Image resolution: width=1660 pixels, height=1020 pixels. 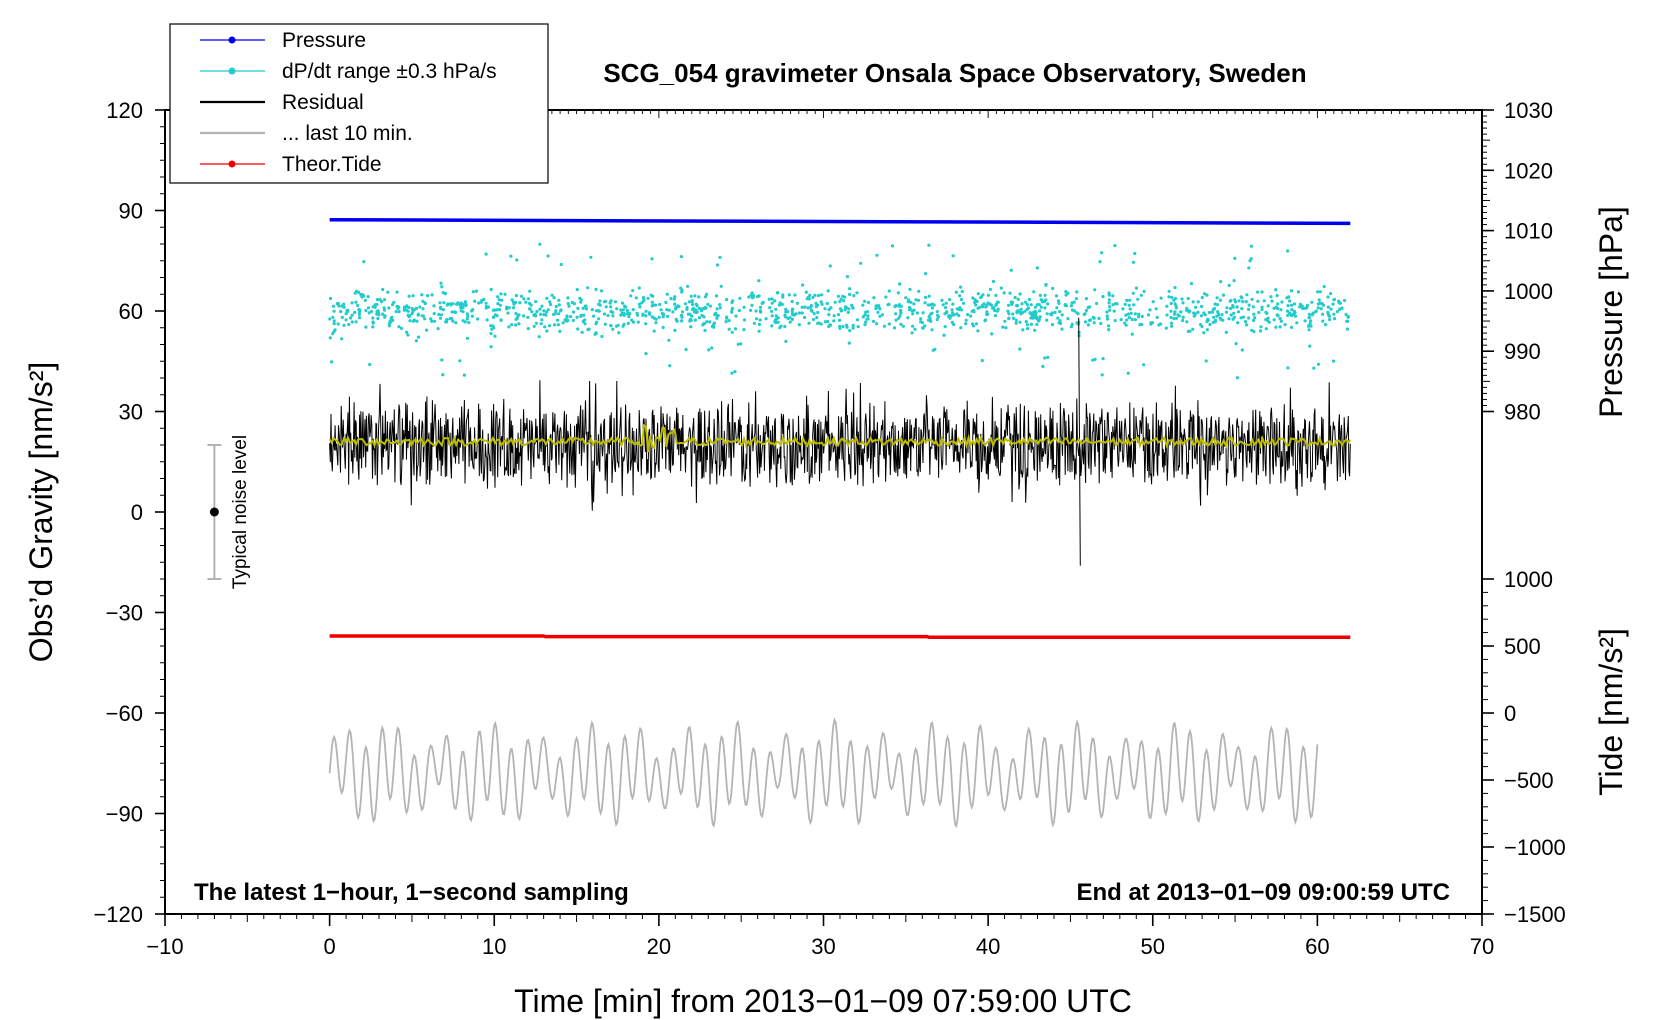 What do you see at coordinates (839, 311) in the screenshot?
I see `series-dpdt` at bounding box center [839, 311].